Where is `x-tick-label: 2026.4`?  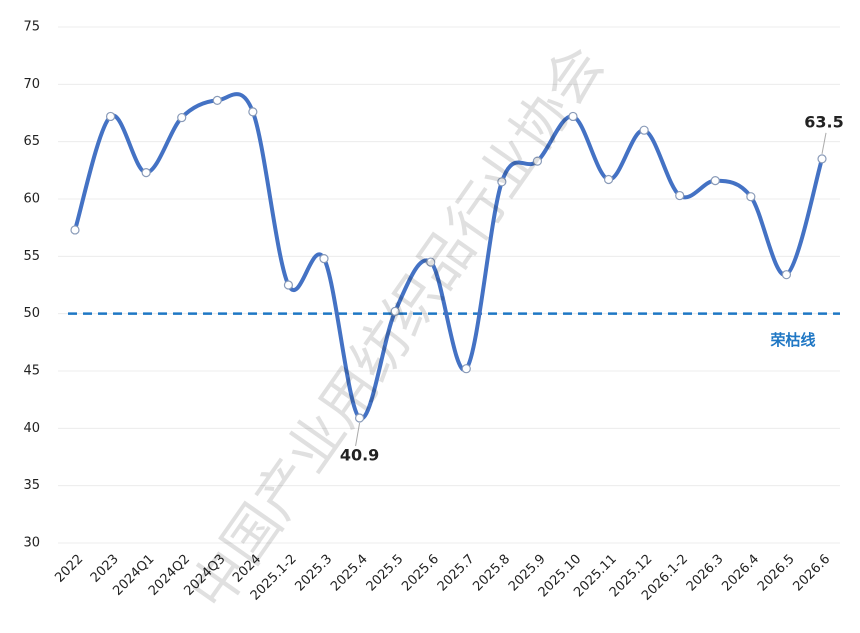
x-tick-label: 2026.4 is located at coordinates (740, 573).